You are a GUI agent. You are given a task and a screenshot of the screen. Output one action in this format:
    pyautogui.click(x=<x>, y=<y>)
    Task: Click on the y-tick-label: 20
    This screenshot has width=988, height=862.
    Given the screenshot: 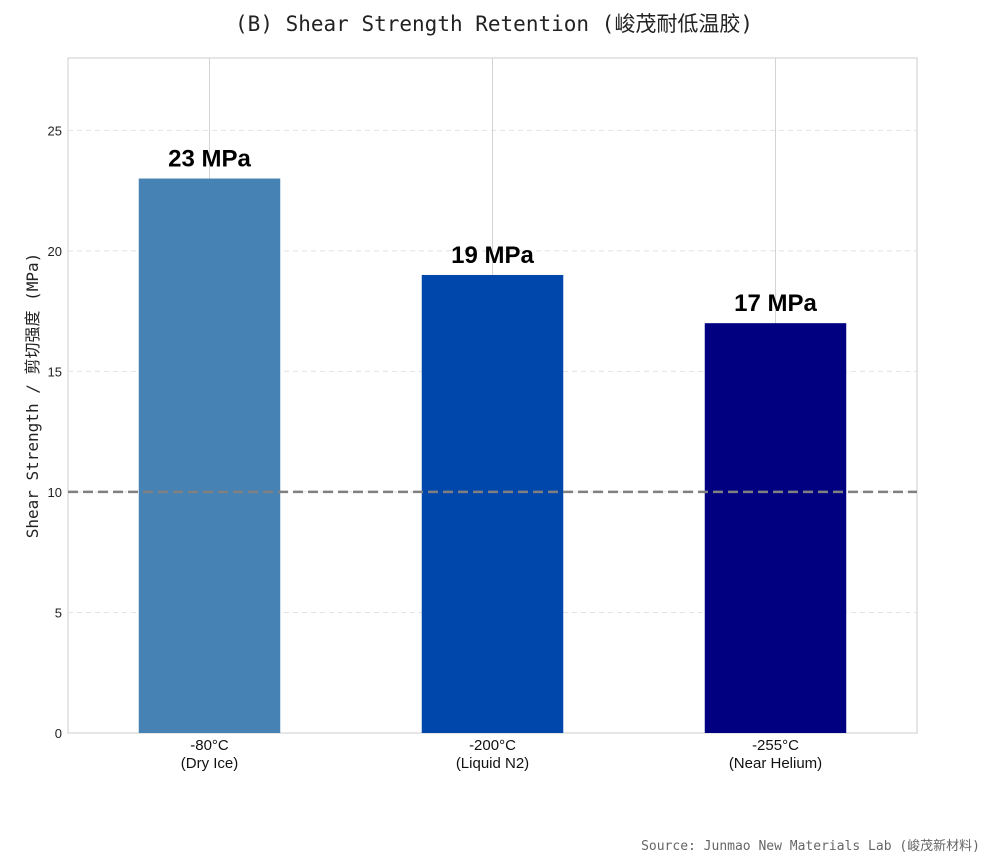 What is the action you would take?
    pyautogui.click(x=55, y=251)
    